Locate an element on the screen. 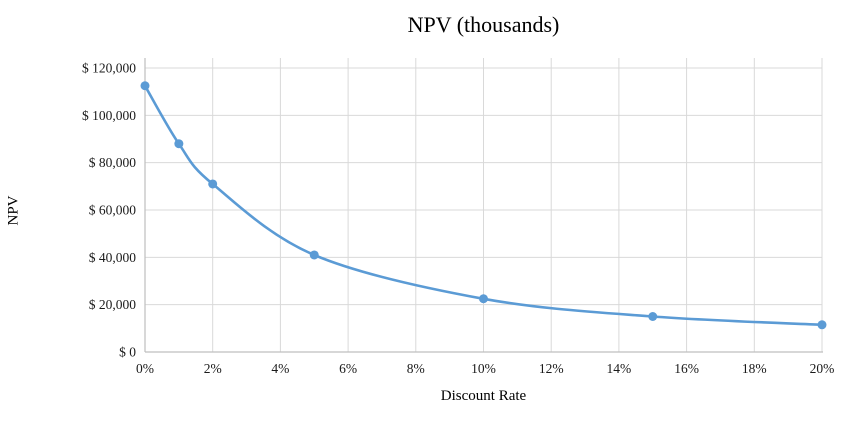 The image size is (845, 434). x-tick-label: 12% is located at coordinates (551, 368).